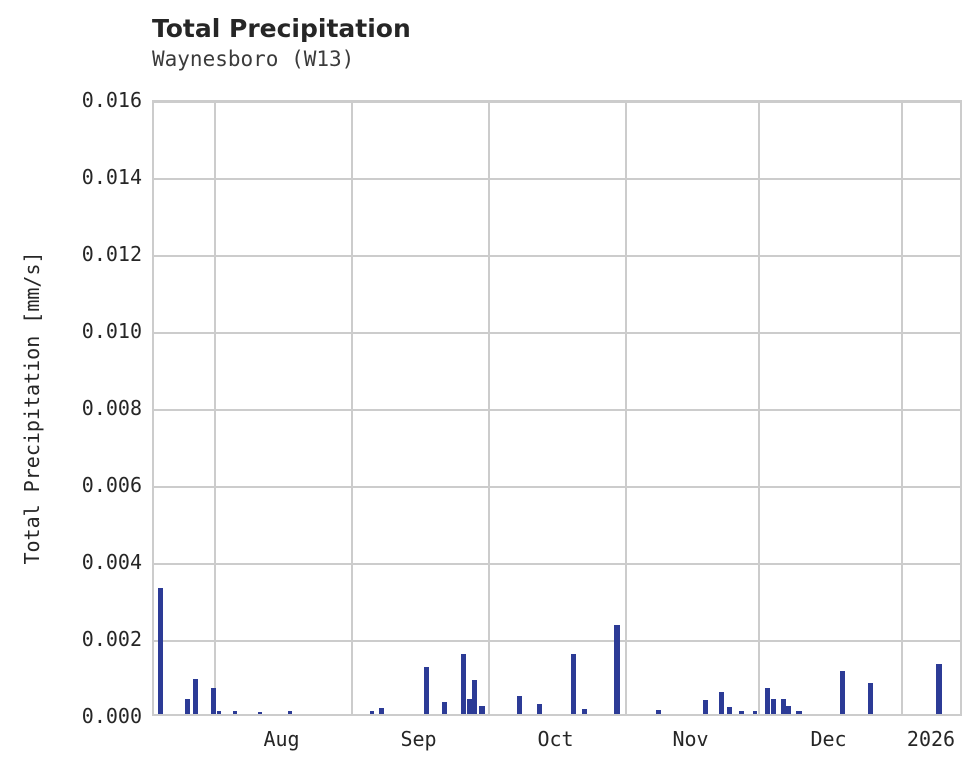 The height and width of the screenshot is (780, 980). What do you see at coordinates (111, 408) in the screenshot?
I see `y-axis-tick-label: 0.008` at bounding box center [111, 408].